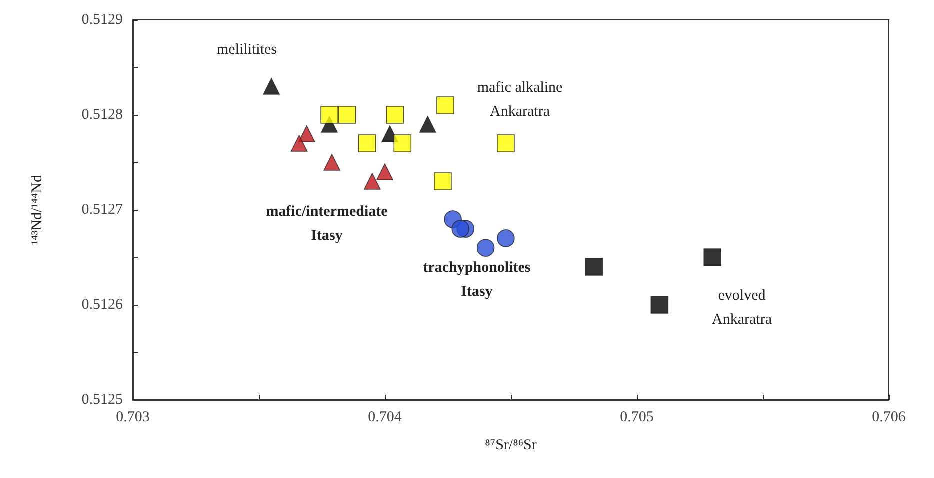  What do you see at coordinates (327, 224) in the screenshot?
I see `annotation: mafic/intermediate Itasy` at bounding box center [327, 224].